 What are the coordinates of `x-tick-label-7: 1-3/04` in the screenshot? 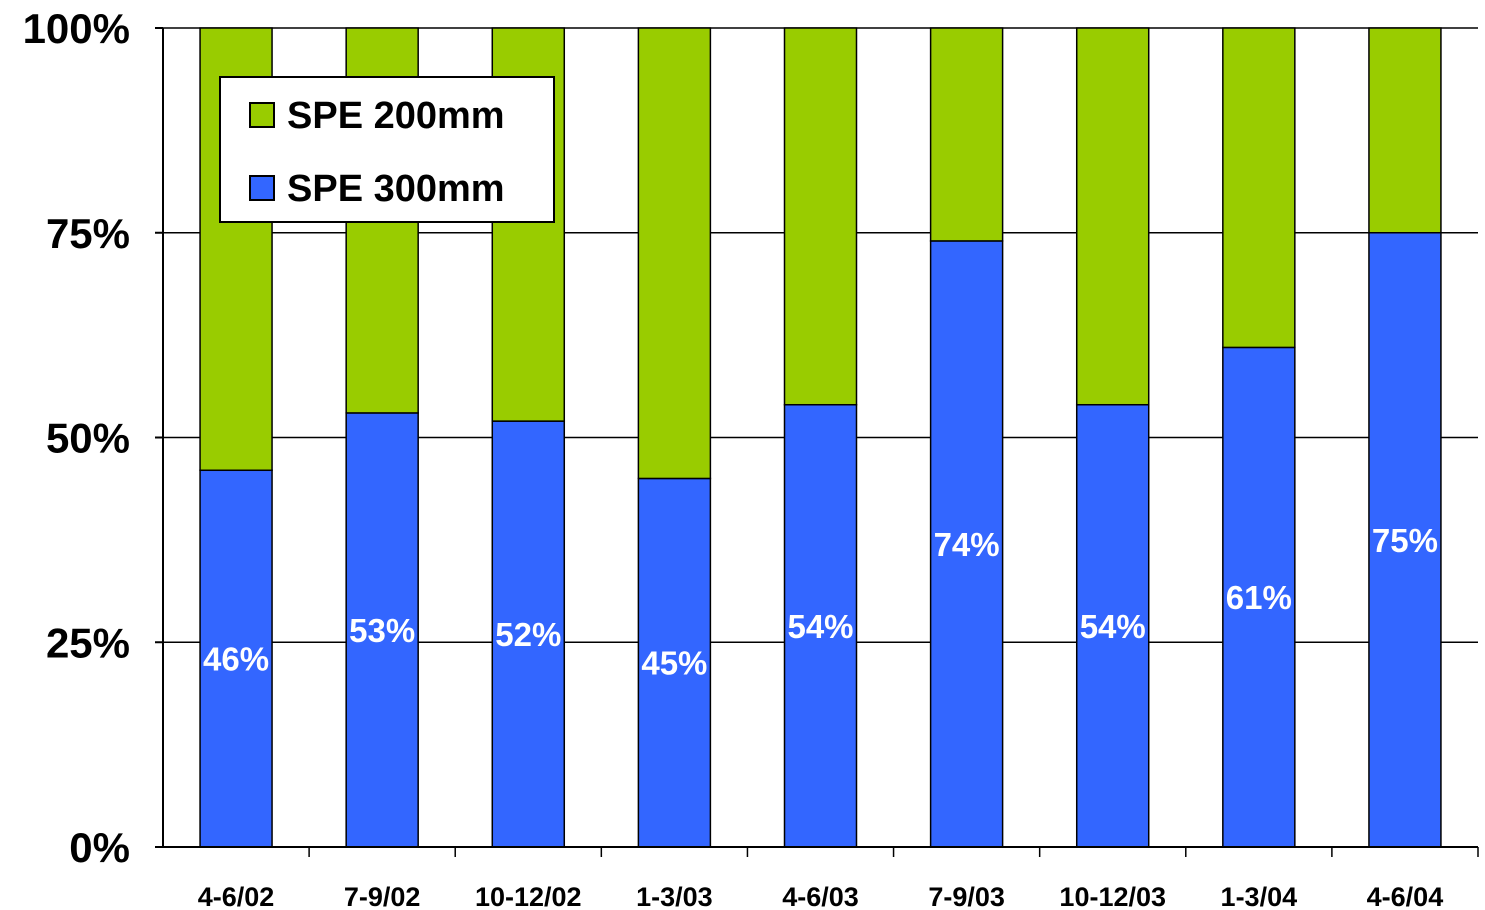 It's located at (1259, 896).